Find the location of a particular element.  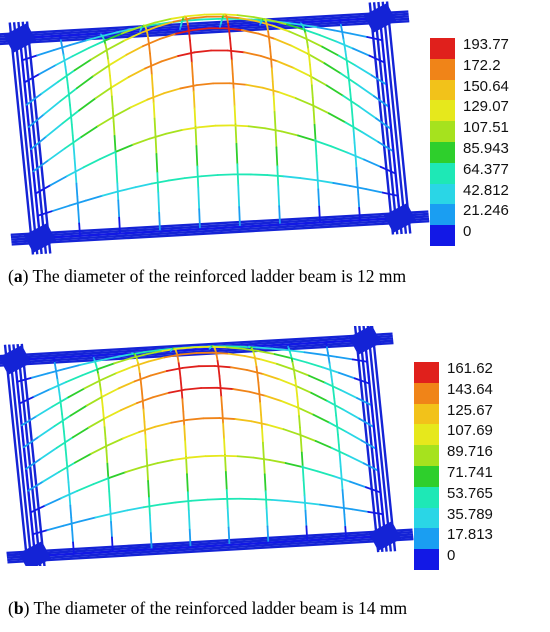

legend-tick-label: 17.813 is located at coordinates (470, 535).